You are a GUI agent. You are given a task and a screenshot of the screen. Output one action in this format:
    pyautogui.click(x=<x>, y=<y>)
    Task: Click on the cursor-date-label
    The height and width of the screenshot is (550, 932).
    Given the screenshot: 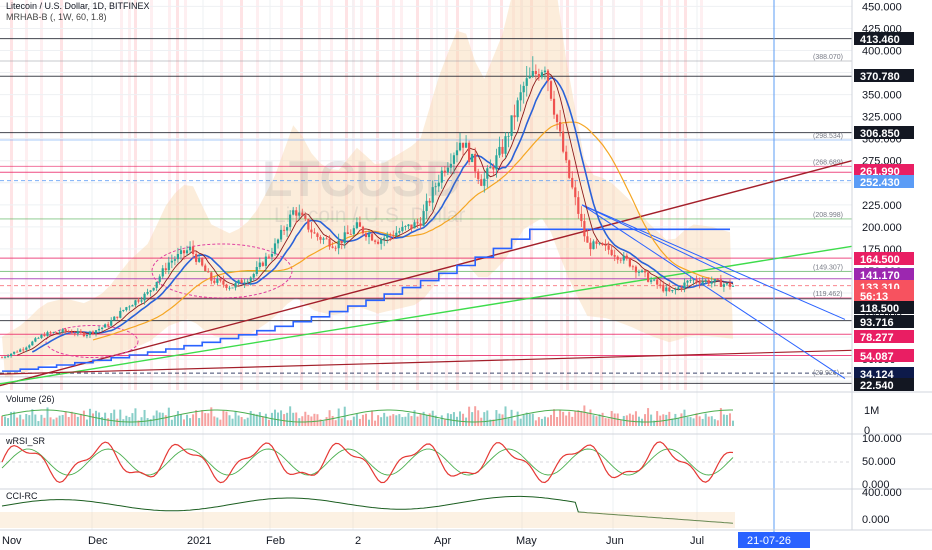 What is the action you would take?
    pyautogui.click(x=774, y=540)
    